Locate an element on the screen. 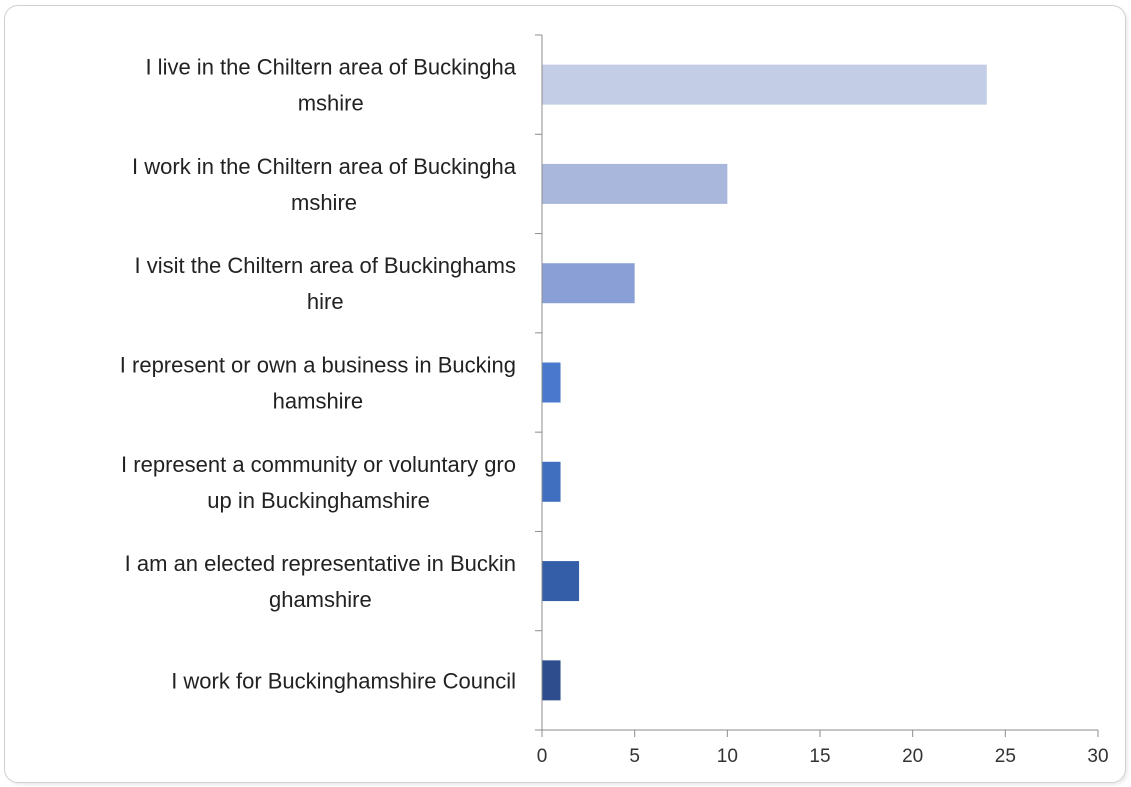 The width and height of the screenshot is (1131, 787). x-tick-label: 20 is located at coordinates (912, 756).